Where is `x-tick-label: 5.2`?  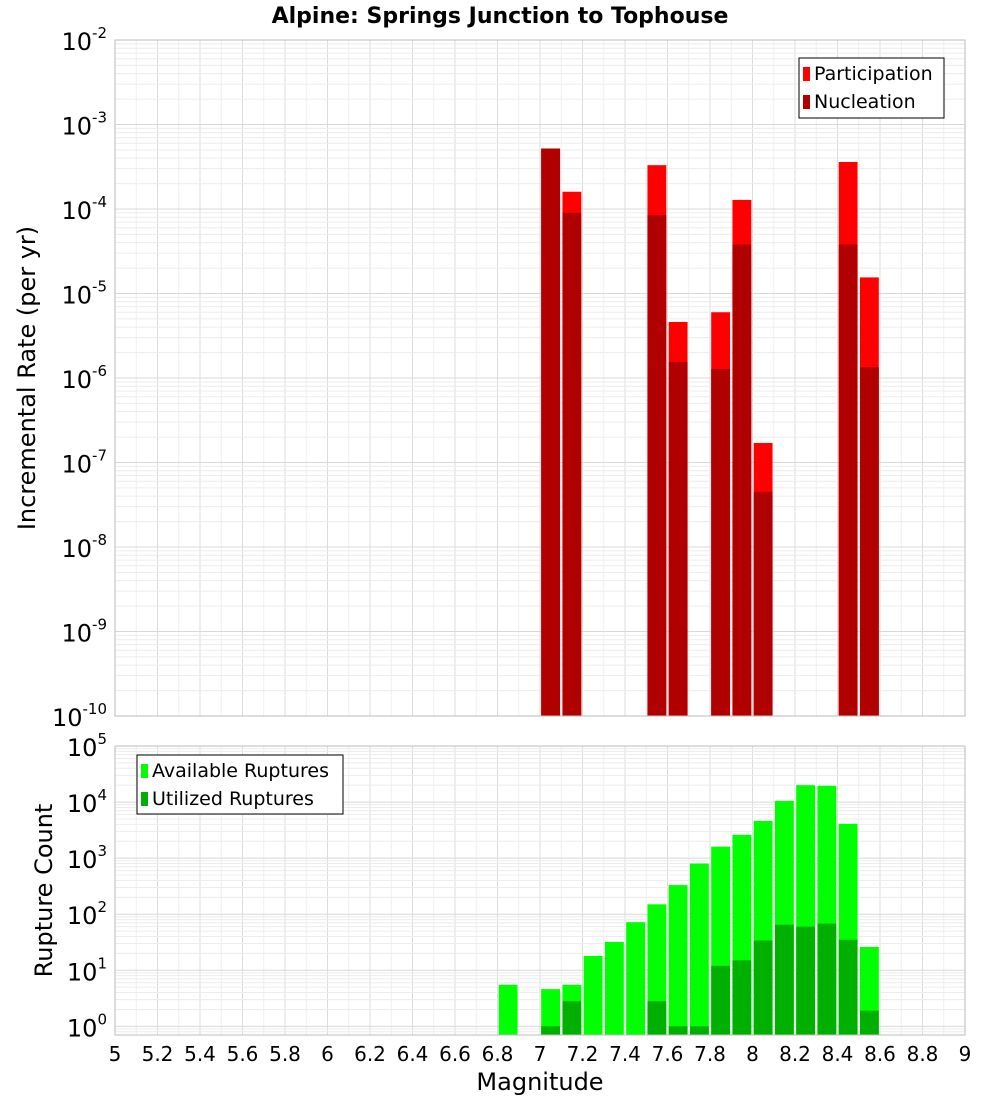
x-tick-label: 5.2 is located at coordinates (158, 1054).